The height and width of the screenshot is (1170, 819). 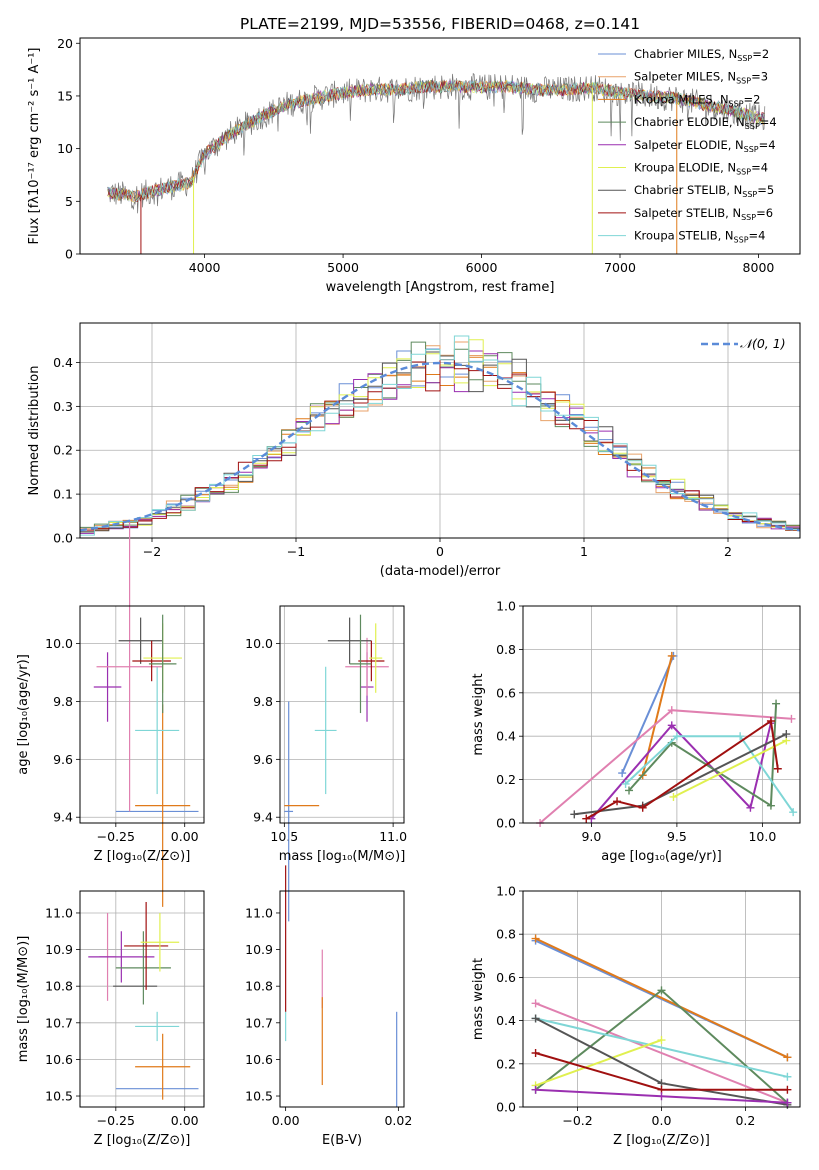 What do you see at coordinates (577, 1120) in the screenshot?
I see `x-tick-label: −0.2` at bounding box center [577, 1120].